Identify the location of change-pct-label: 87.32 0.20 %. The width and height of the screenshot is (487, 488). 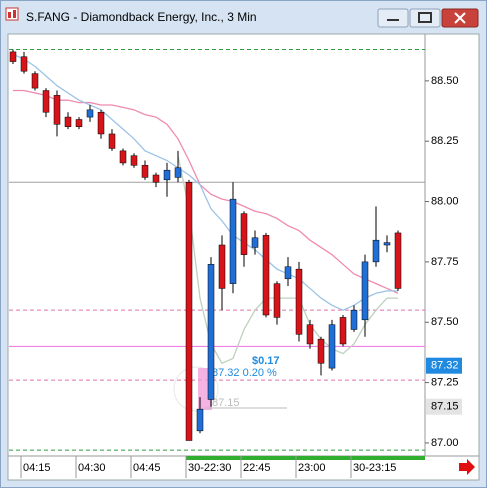
(244, 373).